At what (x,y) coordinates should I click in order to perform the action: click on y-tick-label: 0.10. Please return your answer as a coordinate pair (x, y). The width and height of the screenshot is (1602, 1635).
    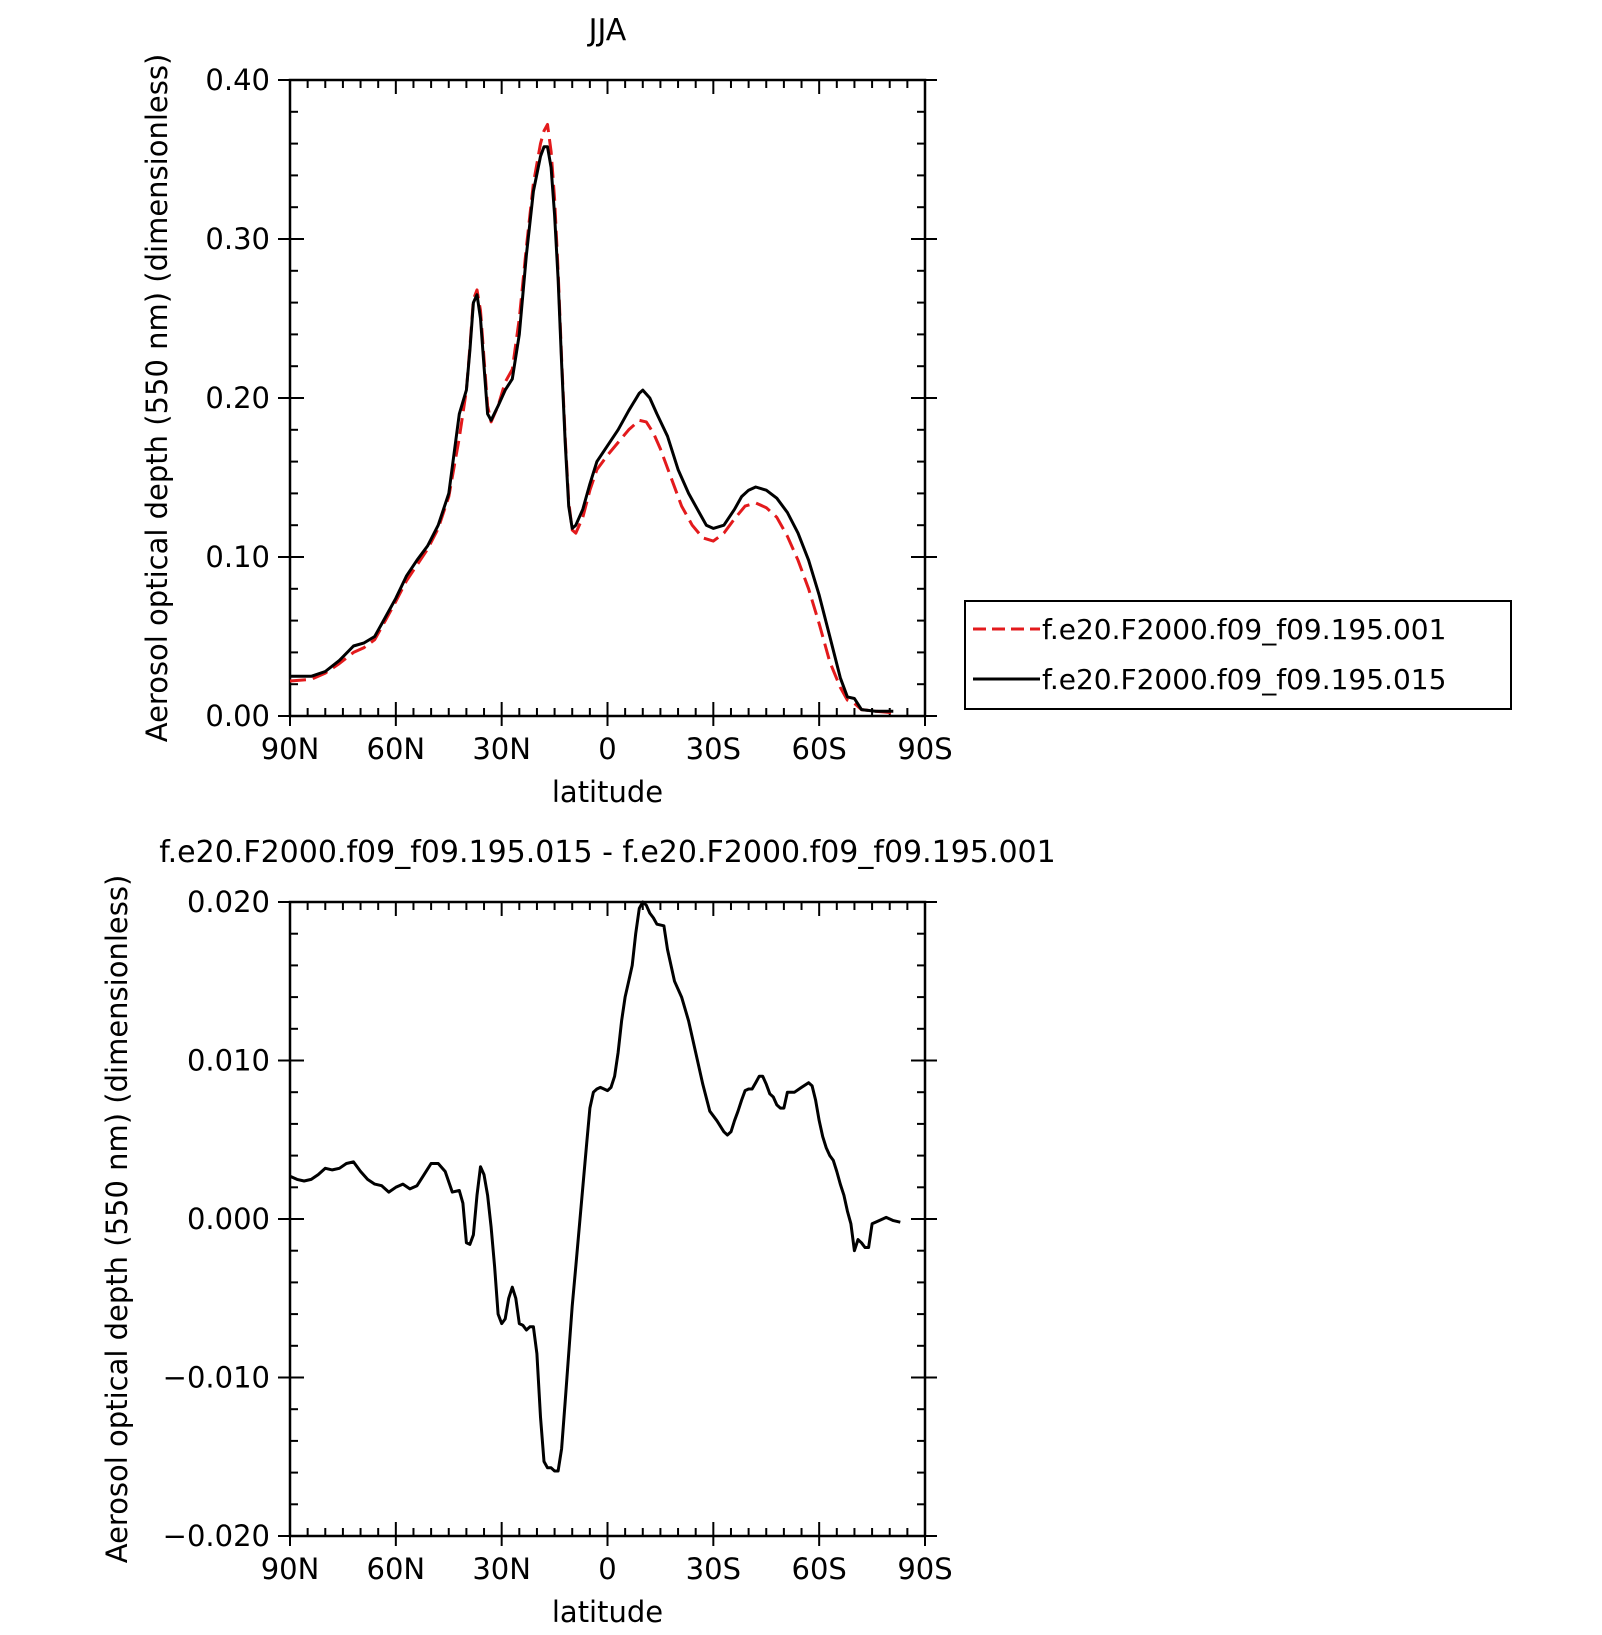
    Looking at the image, I should click on (237, 557).